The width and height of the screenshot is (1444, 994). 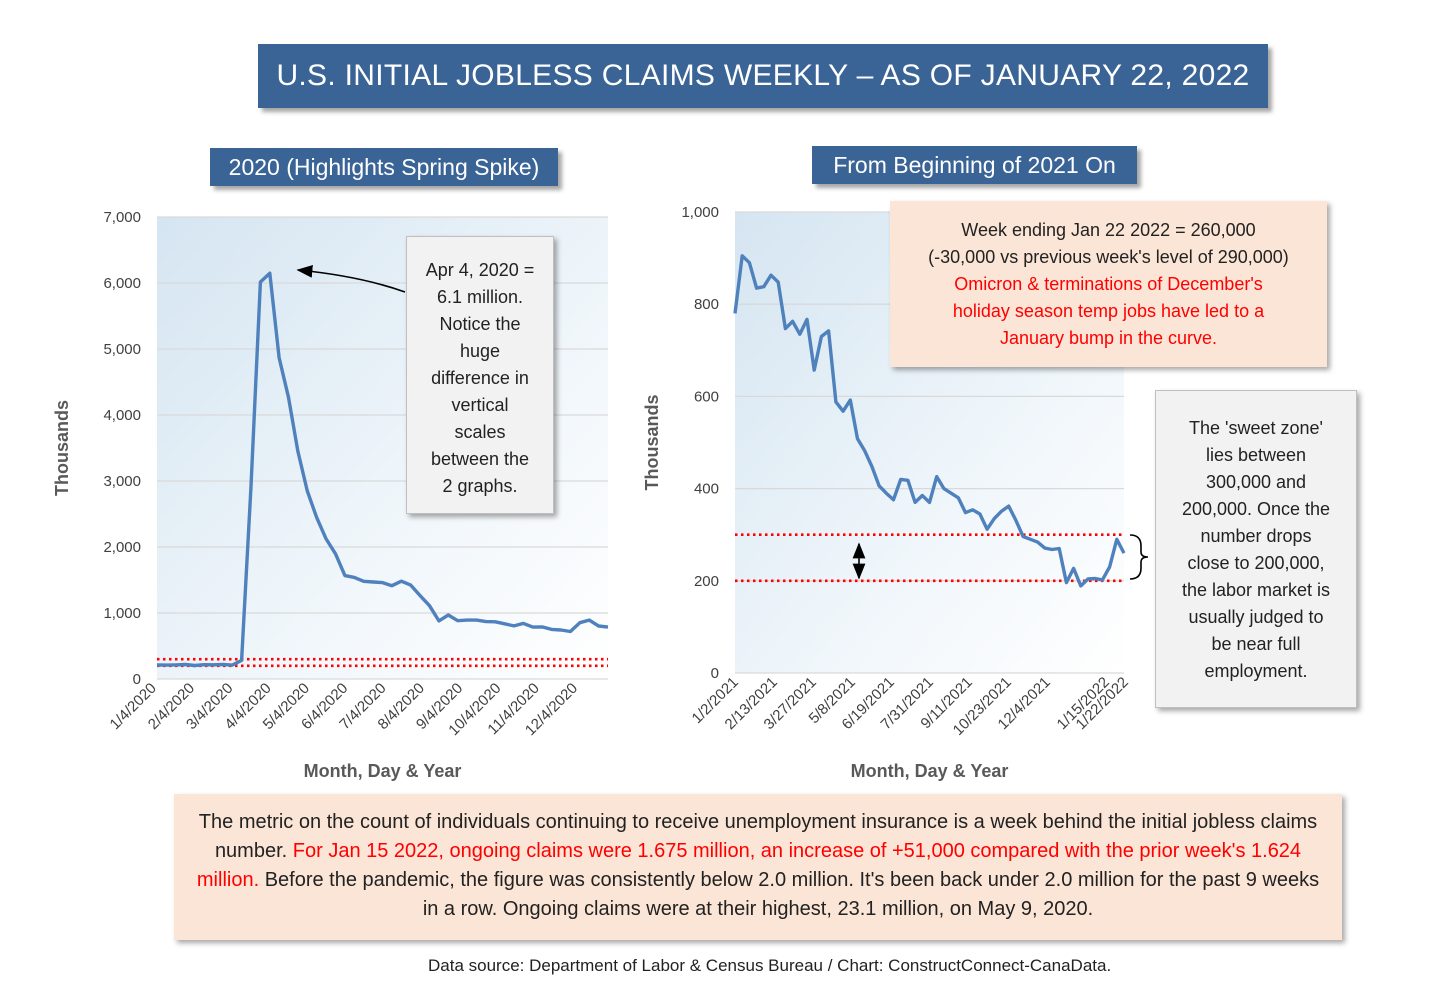 What do you see at coordinates (1256, 590) in the screenshot?
I see `sweet-zone-line: the labor market is` at bounding box center [1256, 590].